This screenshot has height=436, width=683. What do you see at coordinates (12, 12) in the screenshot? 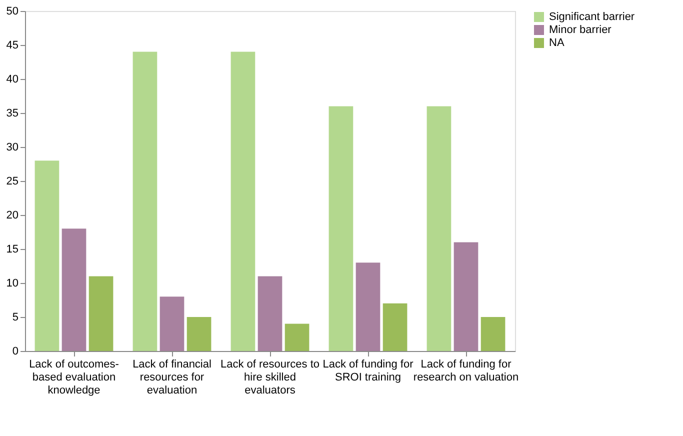
I see `y-tick-label: 50` at bounding box center [12, 12].